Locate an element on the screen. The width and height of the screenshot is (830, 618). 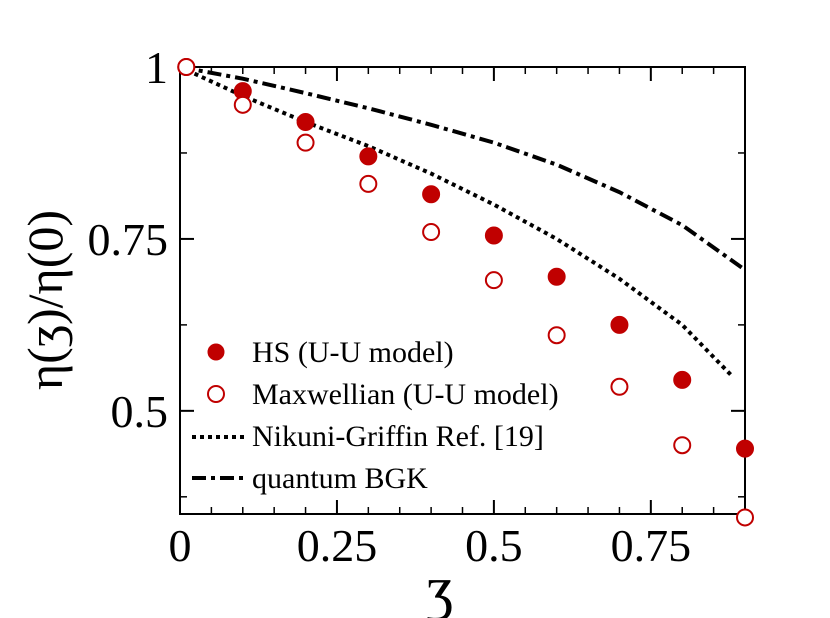
legend-hs-marker is located at coordinates (216, 352).